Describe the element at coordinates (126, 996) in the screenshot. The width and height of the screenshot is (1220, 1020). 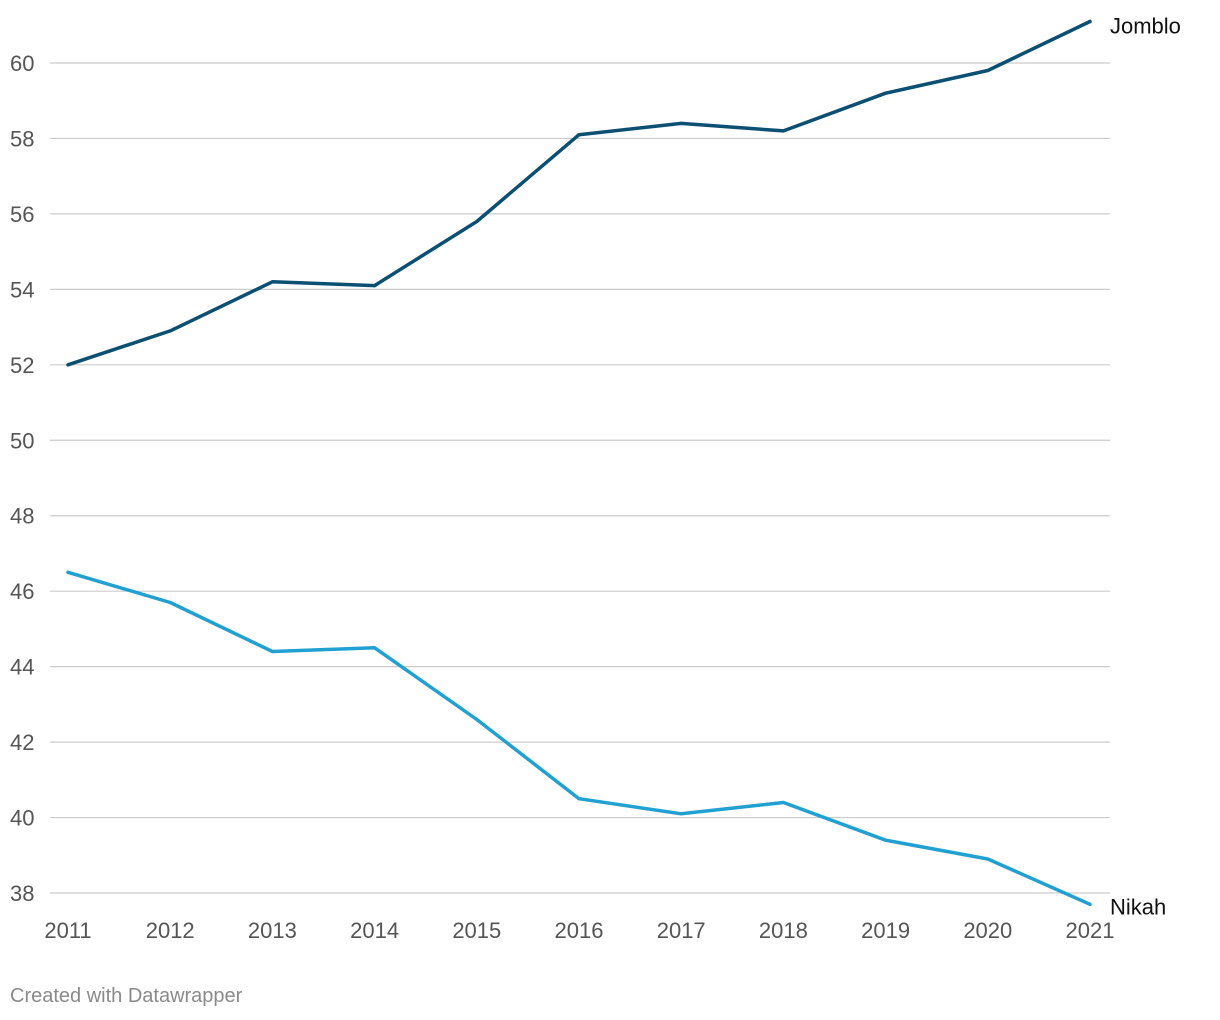
I see `datawrapper-credit: Created with Datawrapper` at that location.